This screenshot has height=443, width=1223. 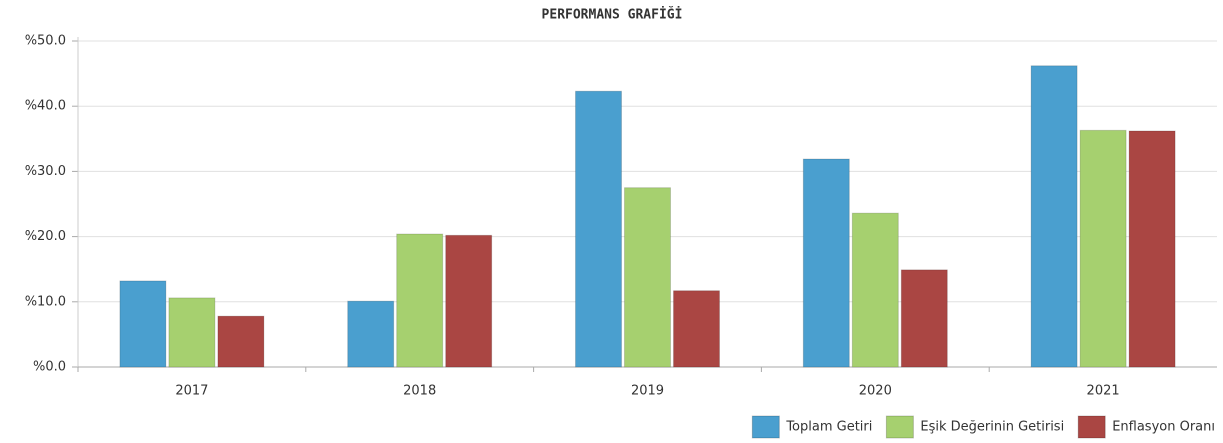 What do you see at coordinates (612, 15) in the screenshot?
I see `chart-title: PERFORMANS GRAFİĞİ` at bounding box center [612, 15].